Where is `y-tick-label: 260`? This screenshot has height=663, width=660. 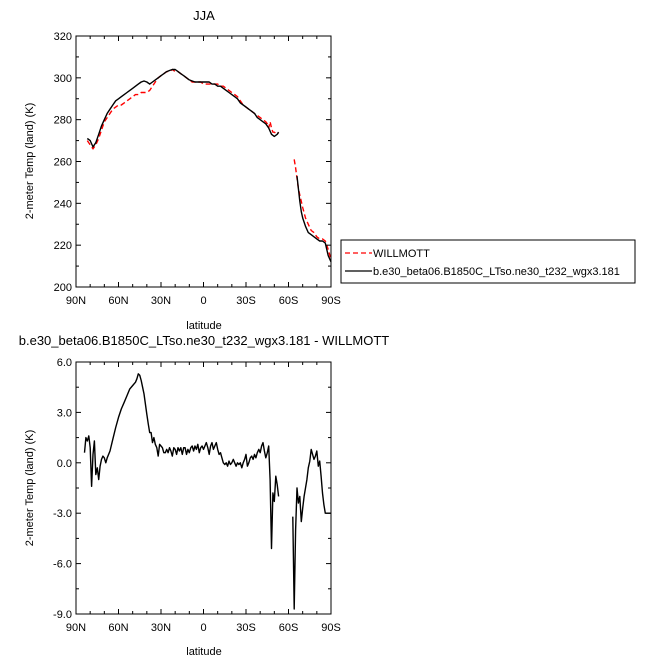
y-tick-label: 260 is located at coordinates (63, 163).